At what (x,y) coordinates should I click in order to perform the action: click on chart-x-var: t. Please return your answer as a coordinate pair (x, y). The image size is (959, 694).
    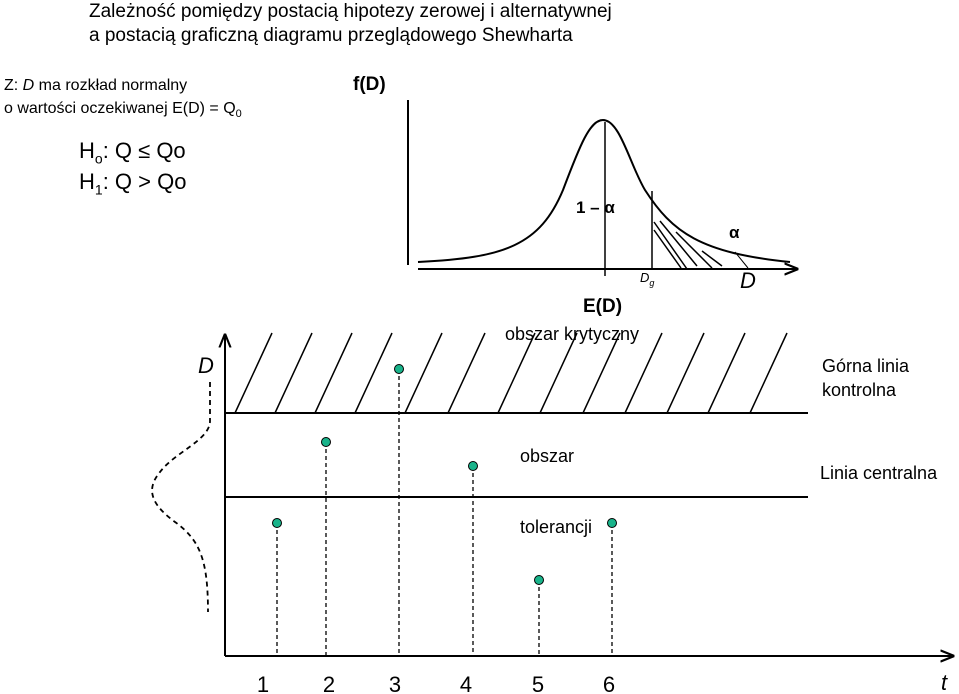
    Looking at the image, I should click on (944, 682).